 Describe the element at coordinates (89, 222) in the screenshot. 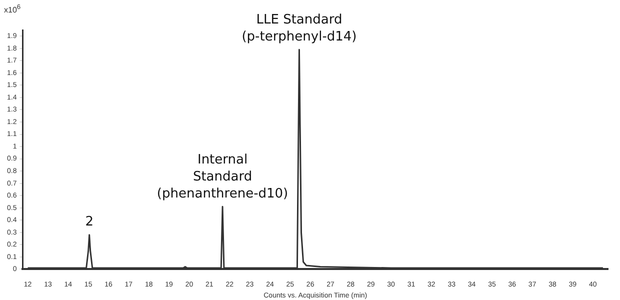

I see `annotation: 2` at that location.